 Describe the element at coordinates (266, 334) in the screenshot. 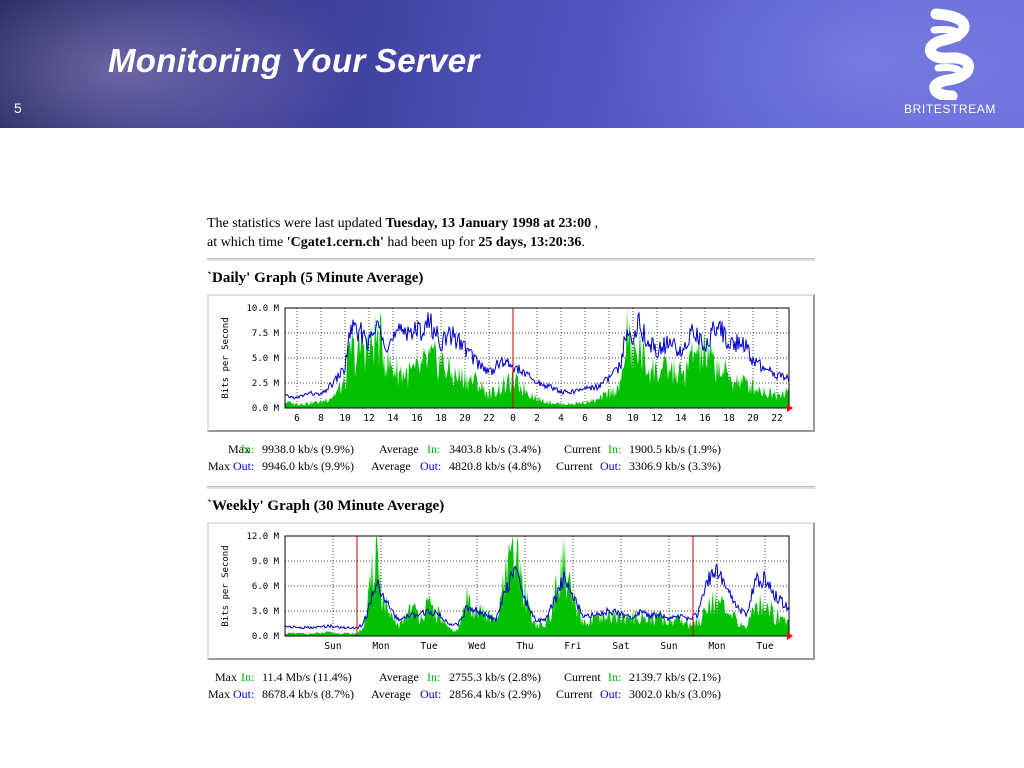

I see `y-tick-label: 7.5 M` at that location.